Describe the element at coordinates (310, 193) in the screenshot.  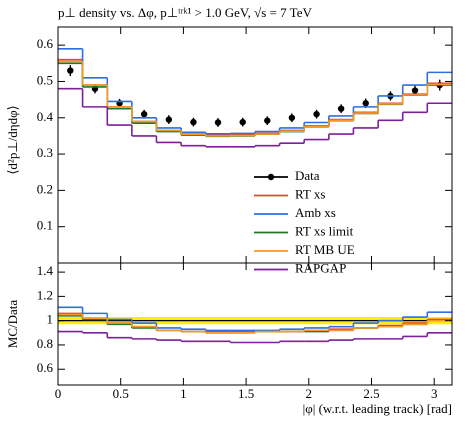
I see `legend-label: RT xs` at that location.